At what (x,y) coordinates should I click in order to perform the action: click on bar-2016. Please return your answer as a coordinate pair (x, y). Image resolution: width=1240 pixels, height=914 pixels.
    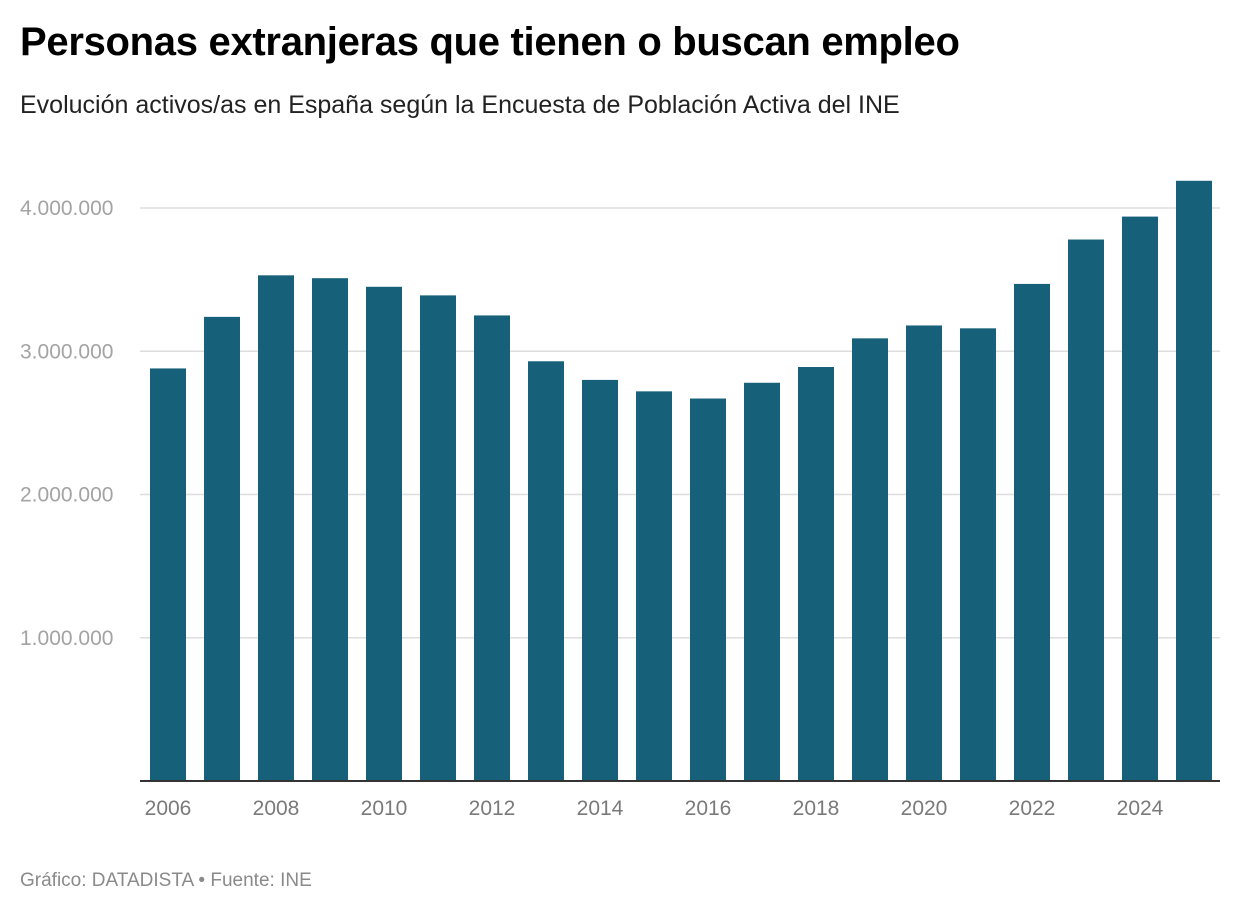
    Looking at the image, I should click on (708, 589).